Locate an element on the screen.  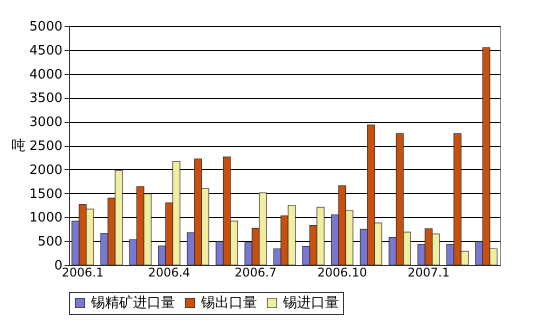
x-tick-label: 2006.10 is located at coordinates (342, 273).